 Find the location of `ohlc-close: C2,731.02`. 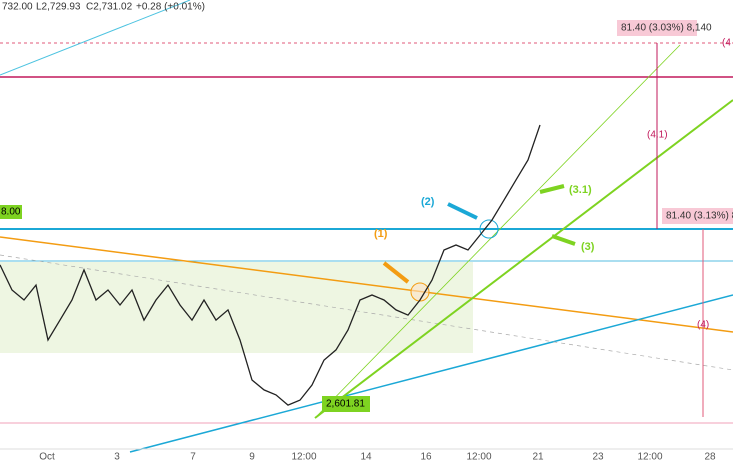

ohlc-close: C2,731.02 is located at coordinates (109, 7).